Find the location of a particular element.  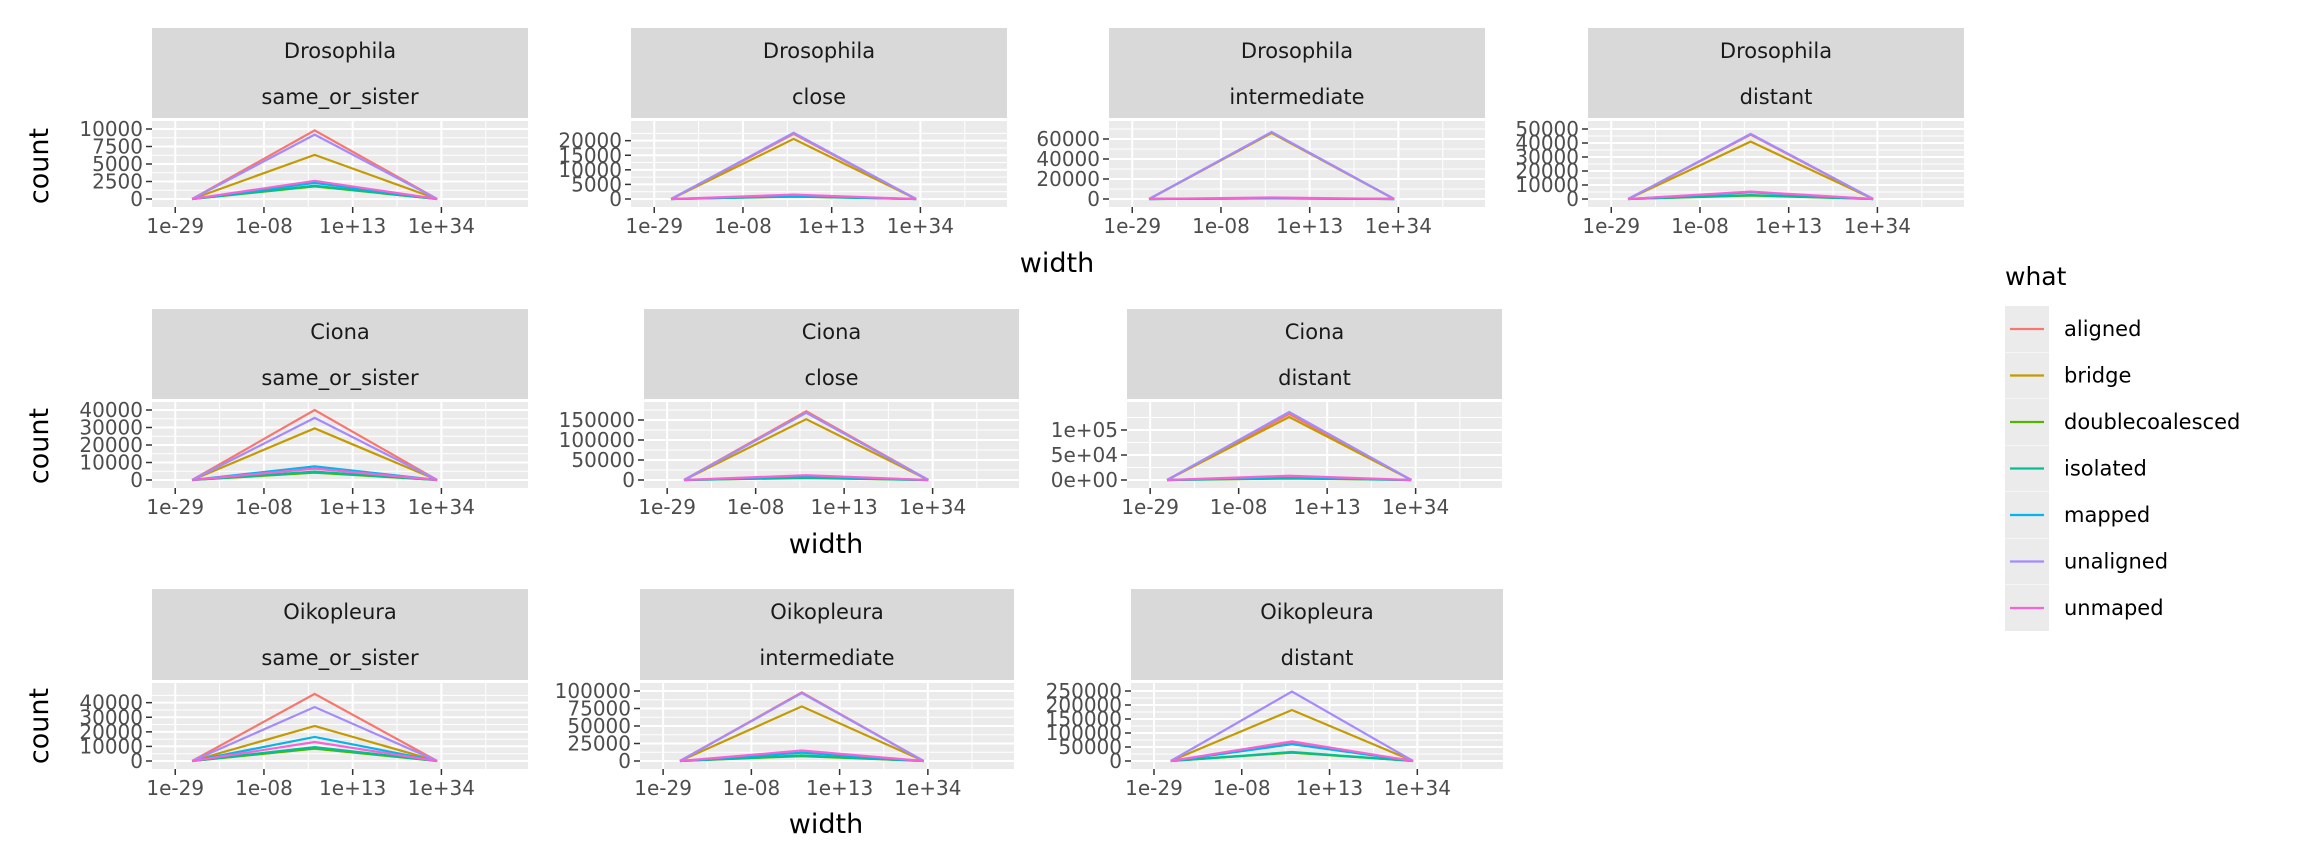

y-tick-label: 60000 is located at coordinates (1068, 139).